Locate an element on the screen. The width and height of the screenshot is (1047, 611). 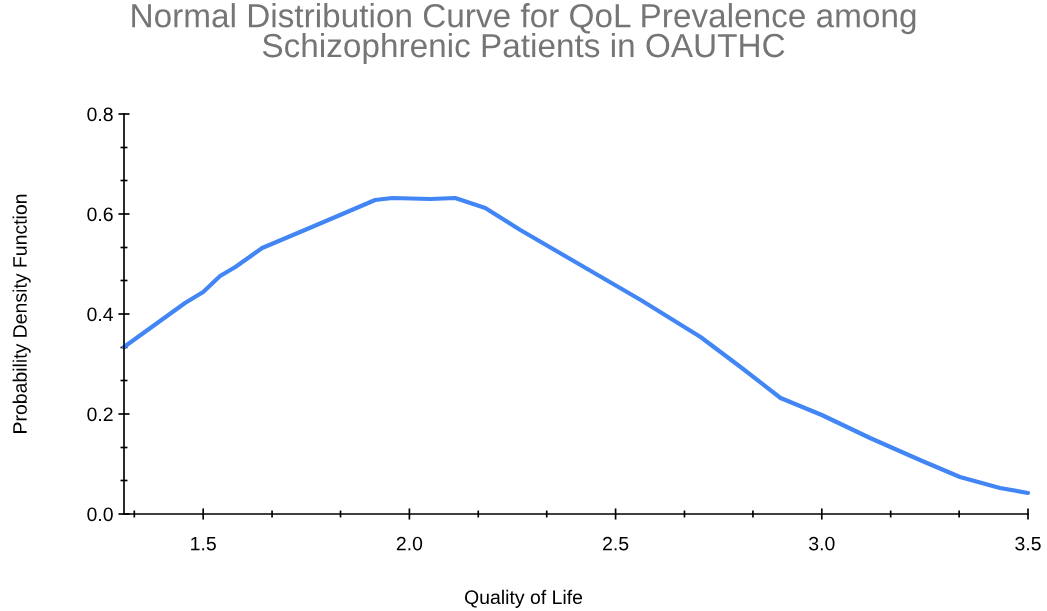
chart-title: Normal Distribution Curve for QoL Prevalence among Schizophrenic Patients in OAUTHC is located at coordinates (524, 33).